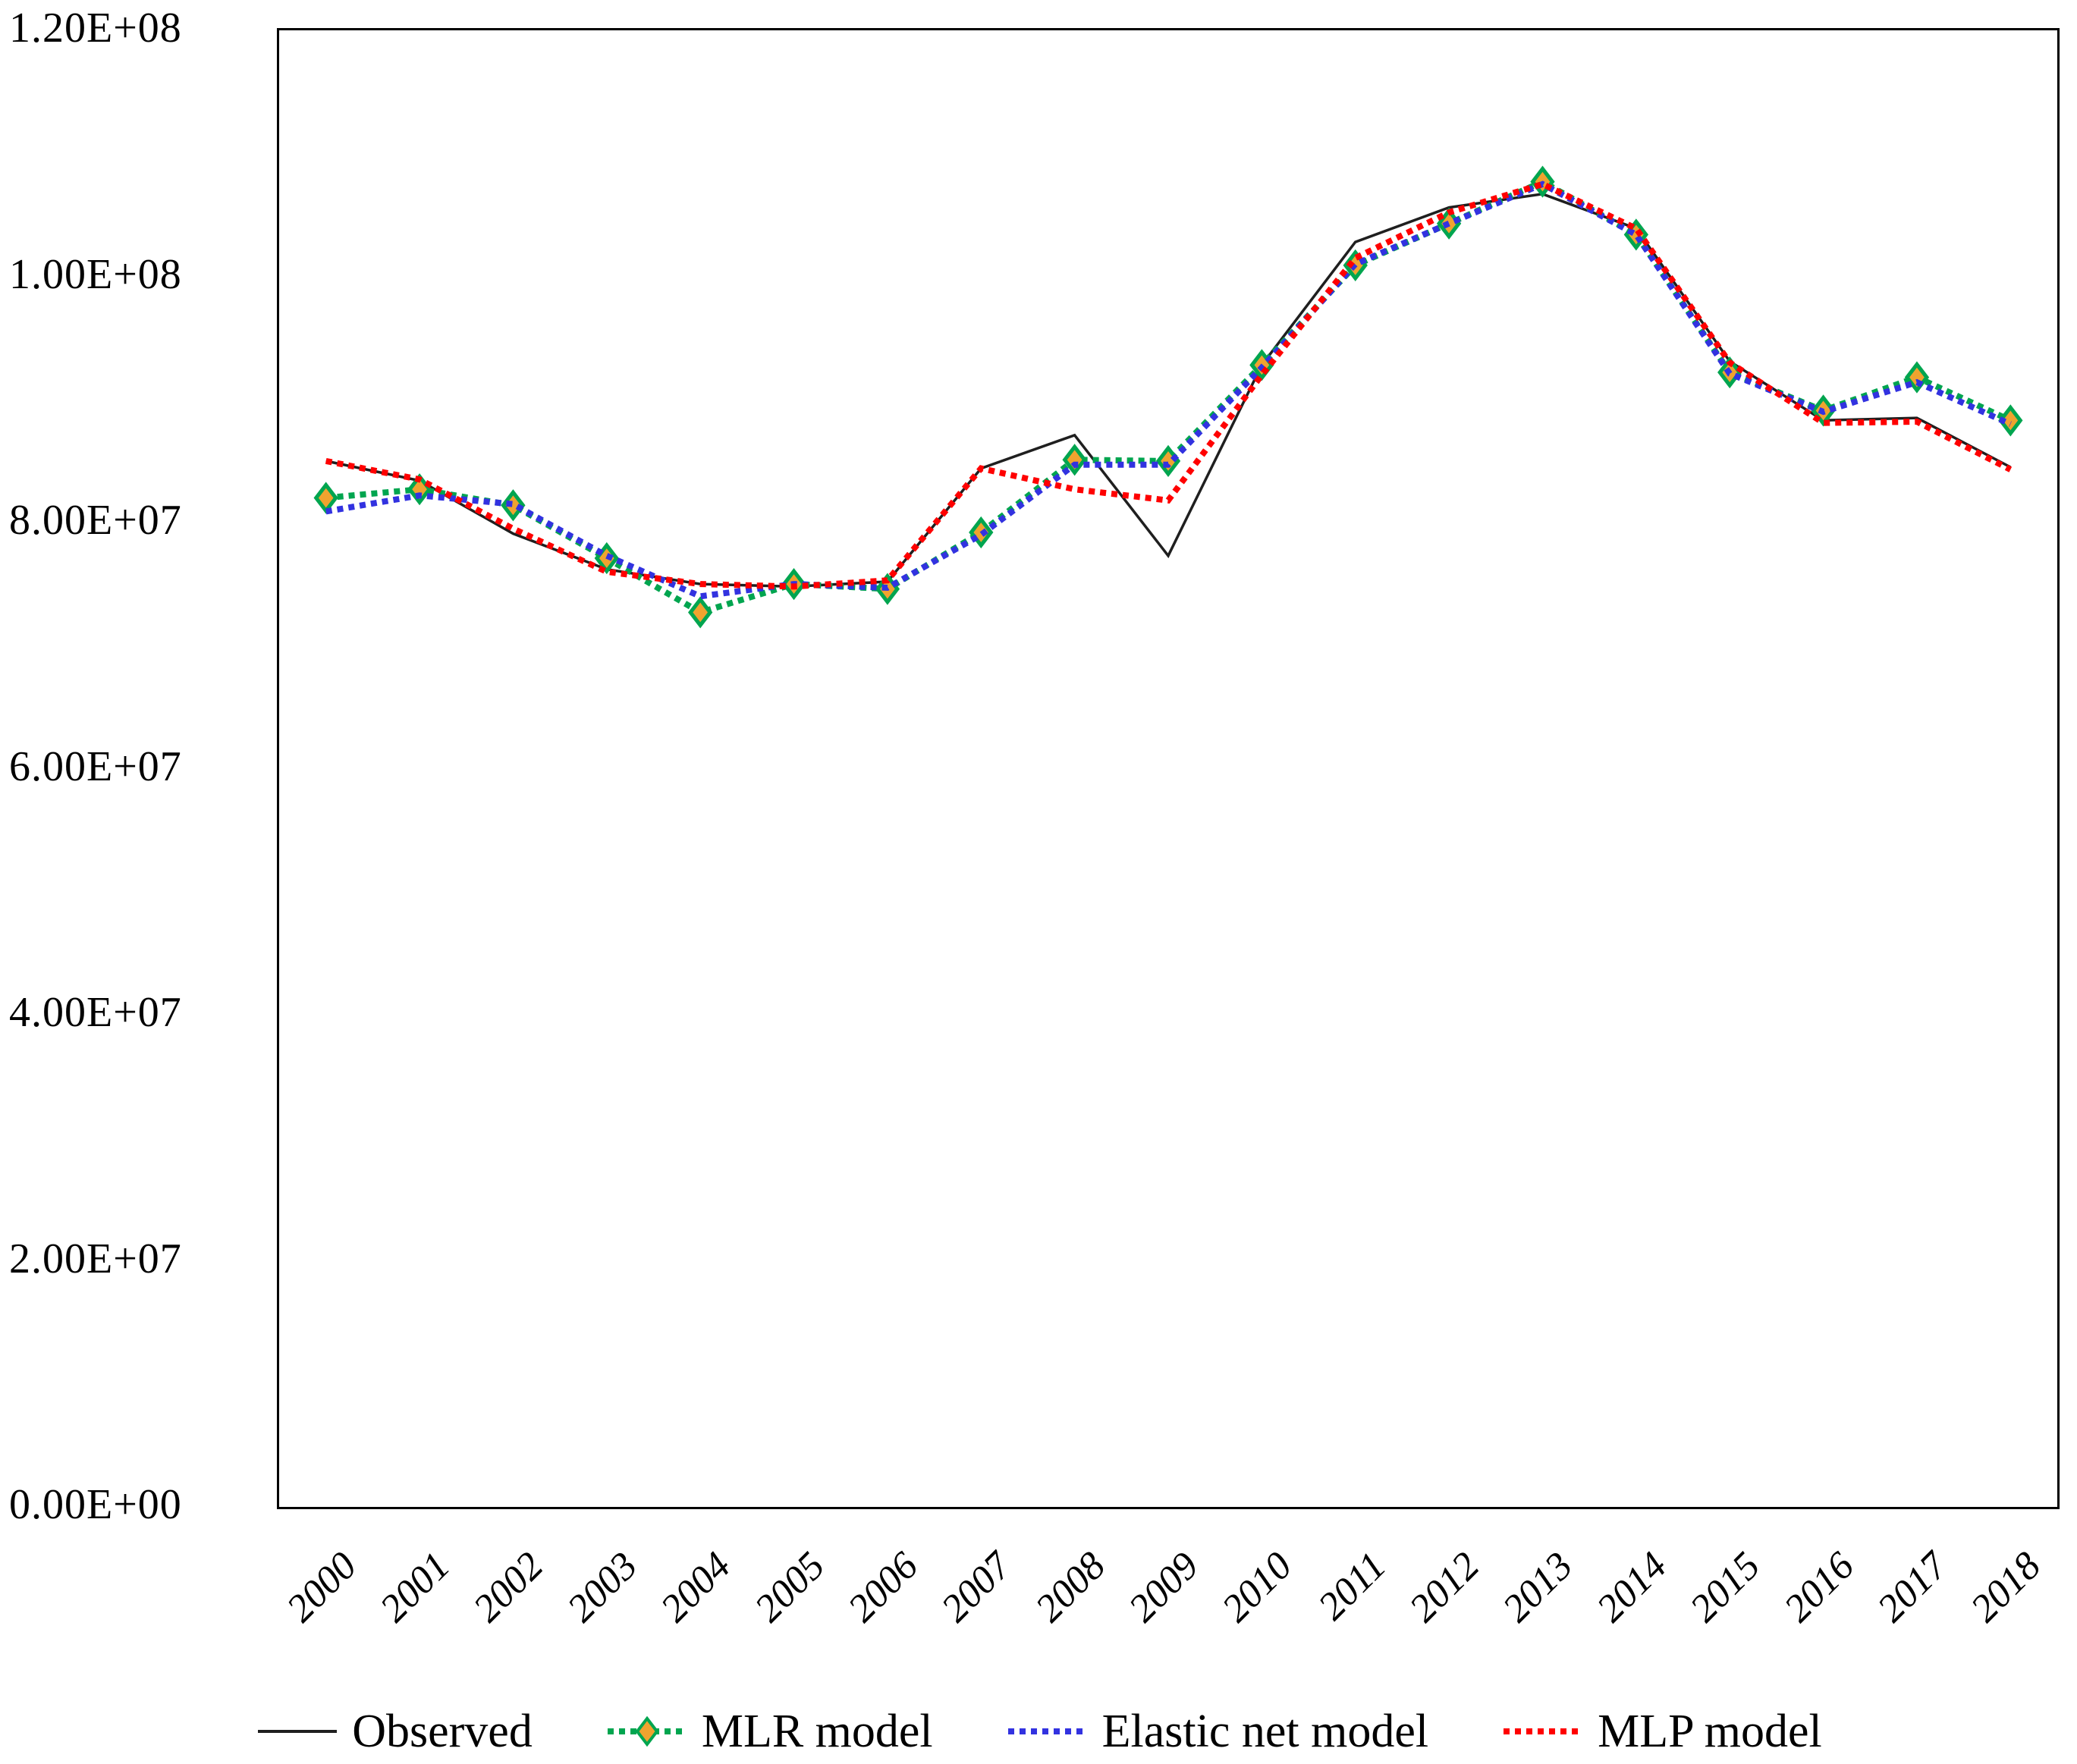  Describe the element at coordinates (1265, 1731) in the screenshot. I see `legend-label: Elastic net model` at that location.